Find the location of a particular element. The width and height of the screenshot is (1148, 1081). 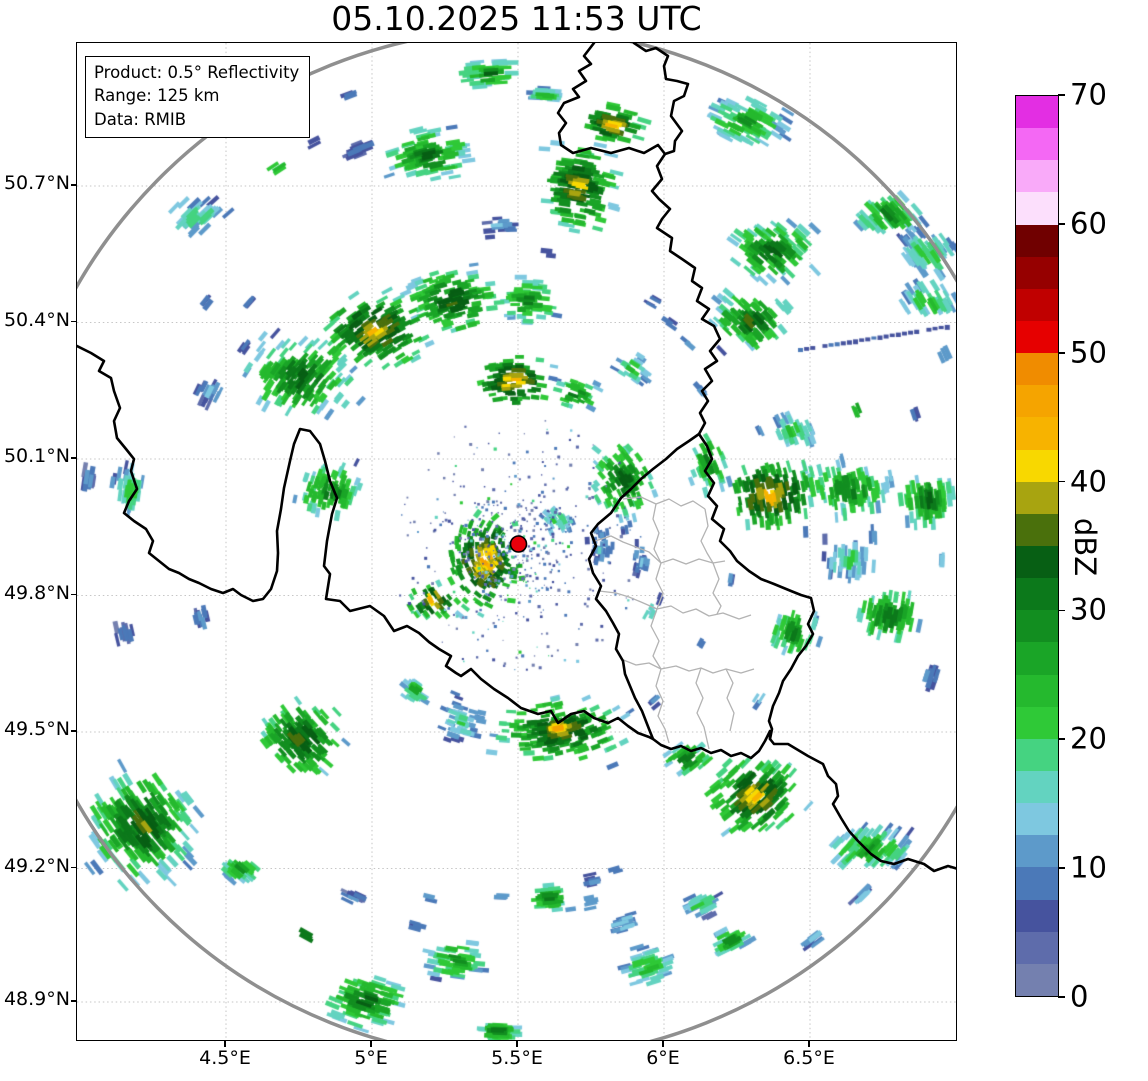

x-tick-label-0: 4.5°E is located at coordinates (225, 1058).